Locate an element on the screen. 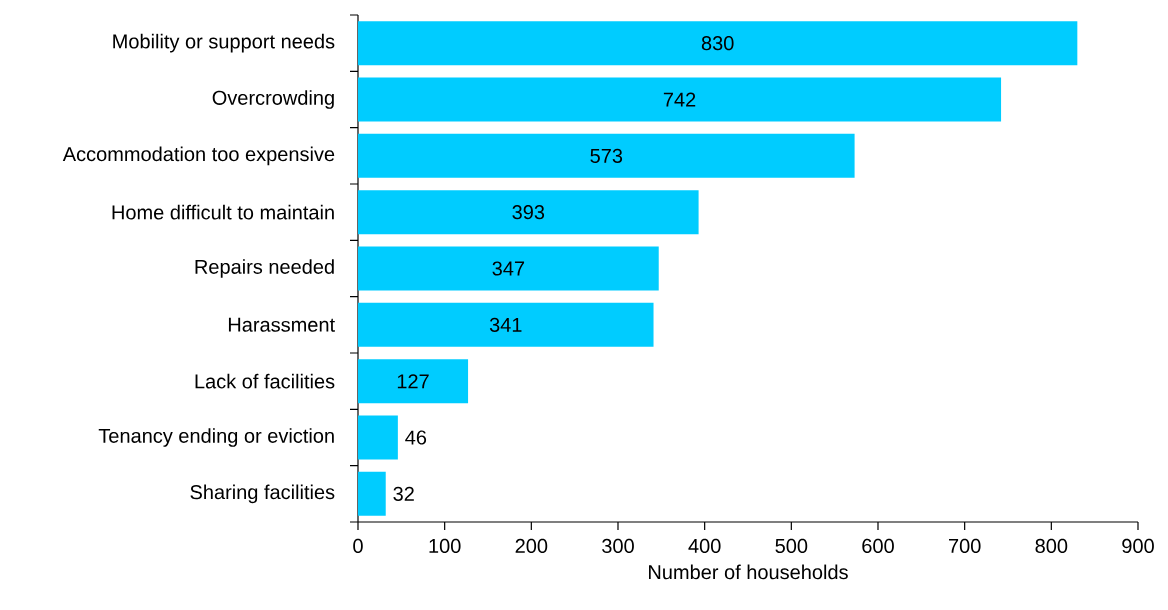 The height and width of the screenshot is (610, 1168). x-tick-label: 400 is located at coordinates (704, 546).